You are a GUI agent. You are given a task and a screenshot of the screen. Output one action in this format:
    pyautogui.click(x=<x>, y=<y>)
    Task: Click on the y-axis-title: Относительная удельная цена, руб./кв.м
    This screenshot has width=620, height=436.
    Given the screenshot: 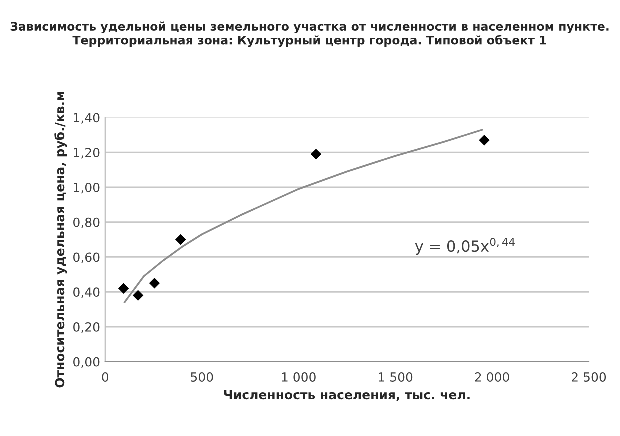 What is the action you would take?
    pyautogui.click(x=61, y=240)
    